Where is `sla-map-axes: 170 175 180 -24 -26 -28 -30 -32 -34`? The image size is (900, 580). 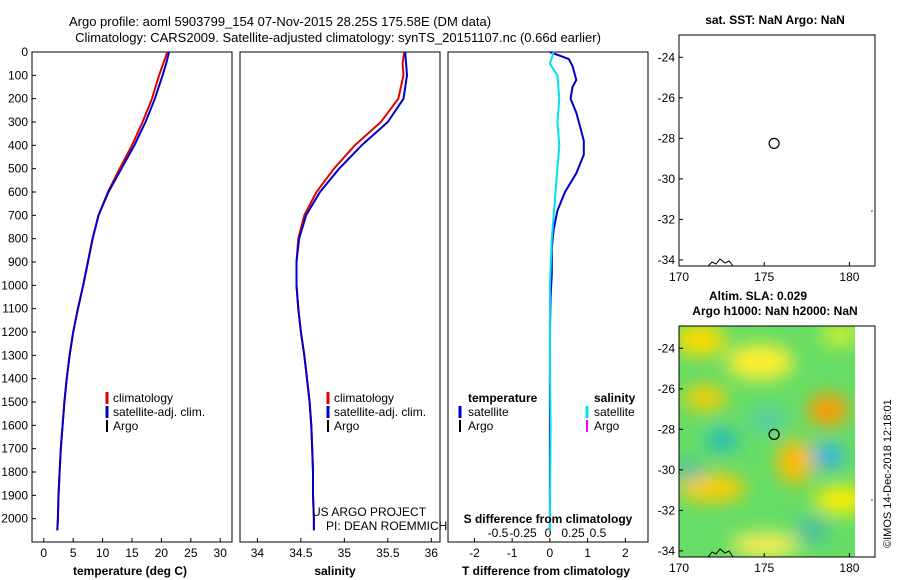 sla-map-axes: 170 175 180 -24 -26 -28 -30 -32 -34 is located at coordinates (759, 458).